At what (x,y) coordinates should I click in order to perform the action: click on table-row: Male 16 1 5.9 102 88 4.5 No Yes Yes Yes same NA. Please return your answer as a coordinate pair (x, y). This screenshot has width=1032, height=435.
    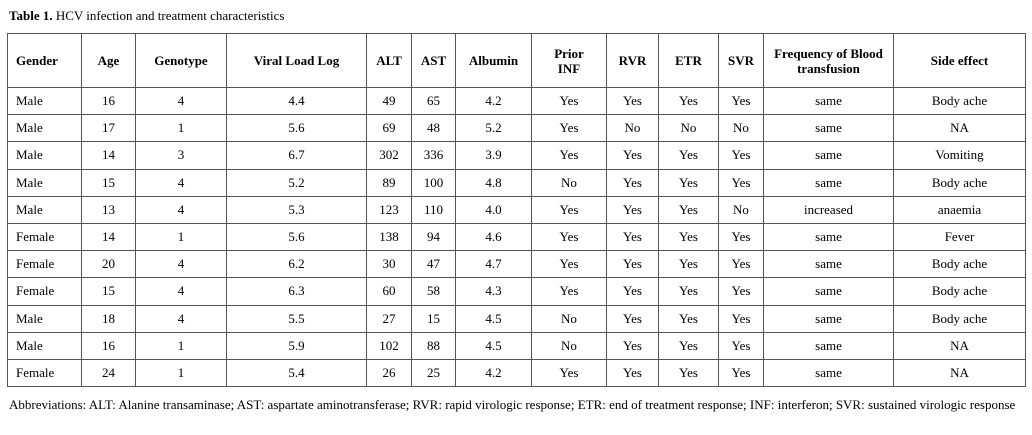
    Looking at the image, I should click on (516, 345).